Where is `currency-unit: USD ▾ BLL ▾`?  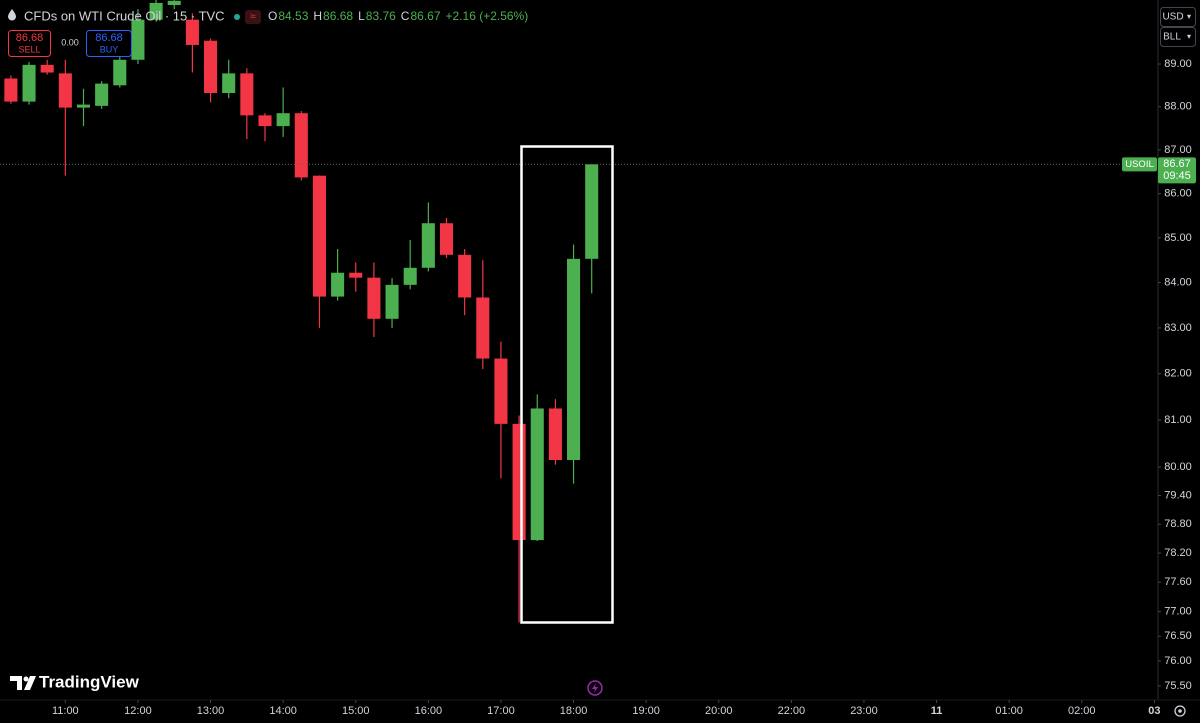
currency-unit: USD ▾ BLL ▾ is located at coordinates (1178, 27).